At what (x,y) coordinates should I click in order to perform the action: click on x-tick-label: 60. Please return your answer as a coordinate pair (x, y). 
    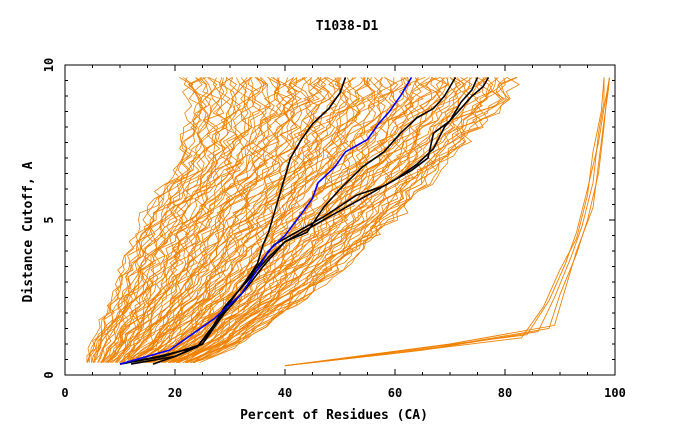
    Looking at the image, I should click on (395, 393).